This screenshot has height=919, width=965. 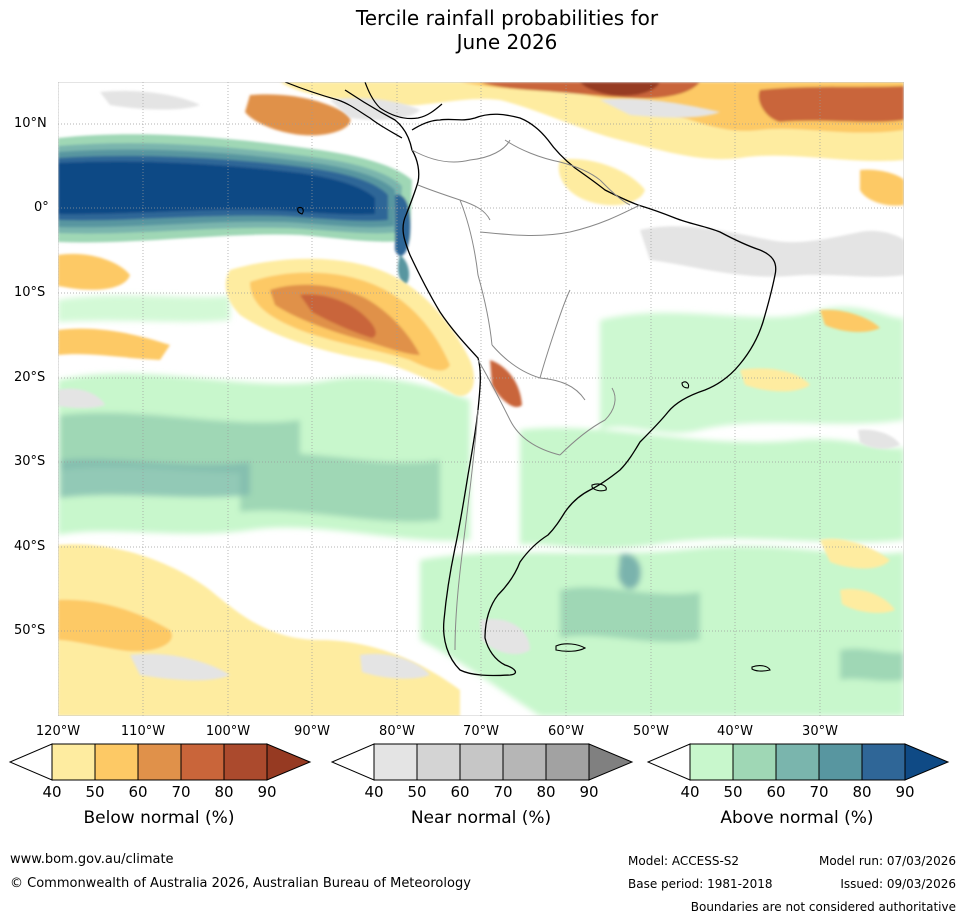 What do you see at coordinates (887, 861) in the screenshot?
I see `footer-model-run: Model run: 07/03/2026` at bounding box center [887, 861].